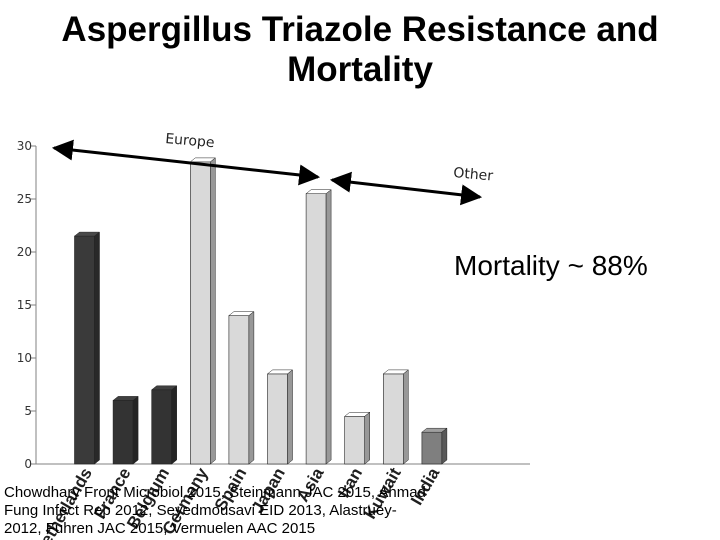  I want to click on y-tick-label: 20, so click(24, 252).